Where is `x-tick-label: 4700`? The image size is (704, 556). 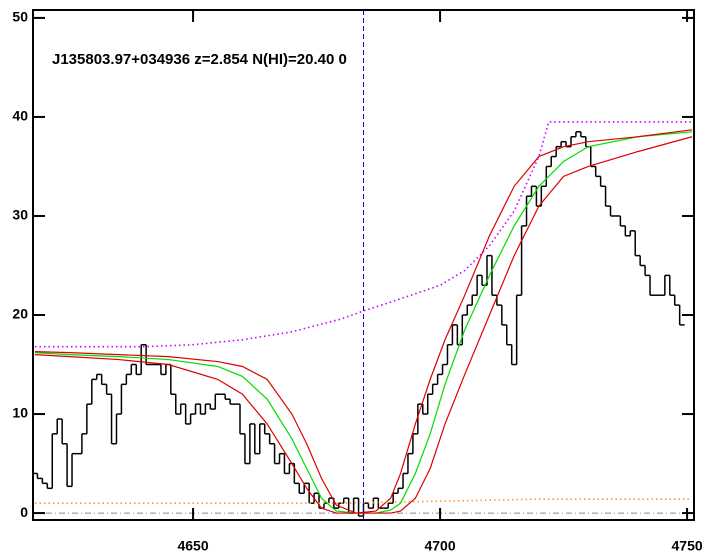
x-tick-label: 4700 is located at coordinates (439, 546).